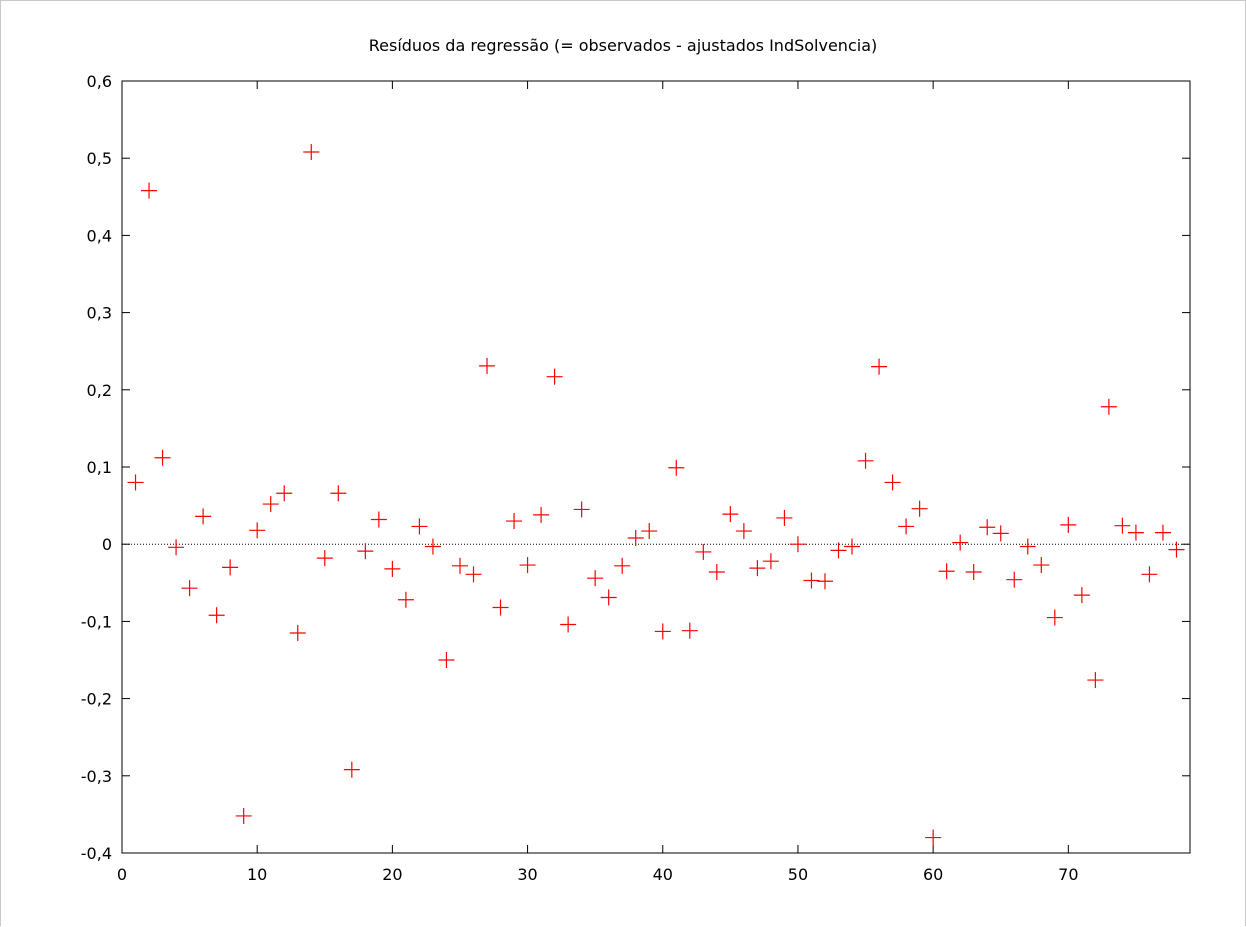  Describe the element at coordinates (933, 874) in the screenshot. I see `x-tick-label: 60` at that location.